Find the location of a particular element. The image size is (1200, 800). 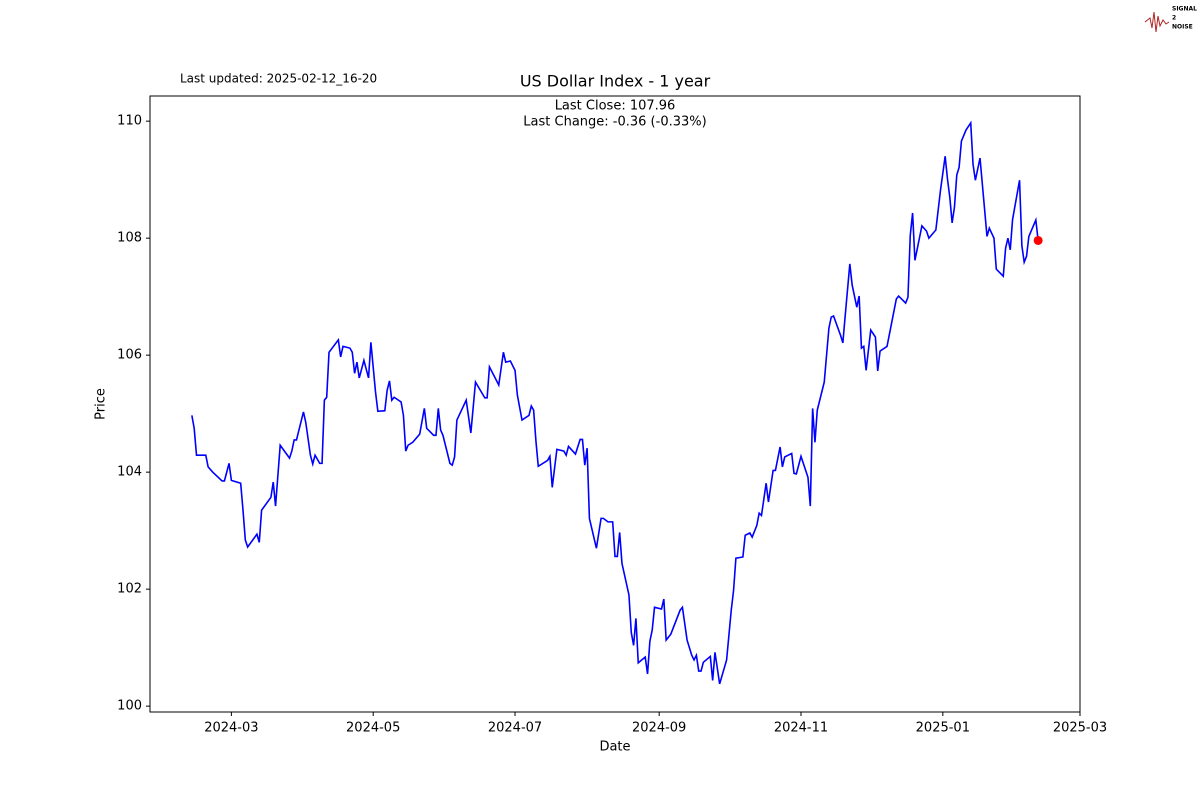

y-tick-label: 100 is located at coordinates (129, 706).